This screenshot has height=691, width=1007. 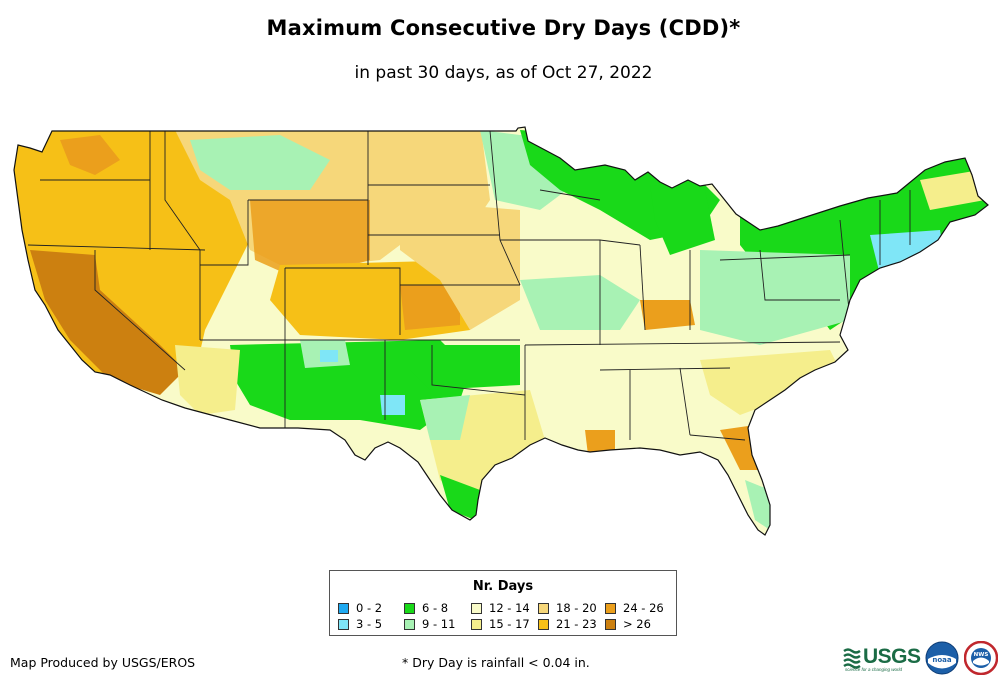 I want to click on legend-item-18-20: 18 - 20, so click(x=567, y=608).